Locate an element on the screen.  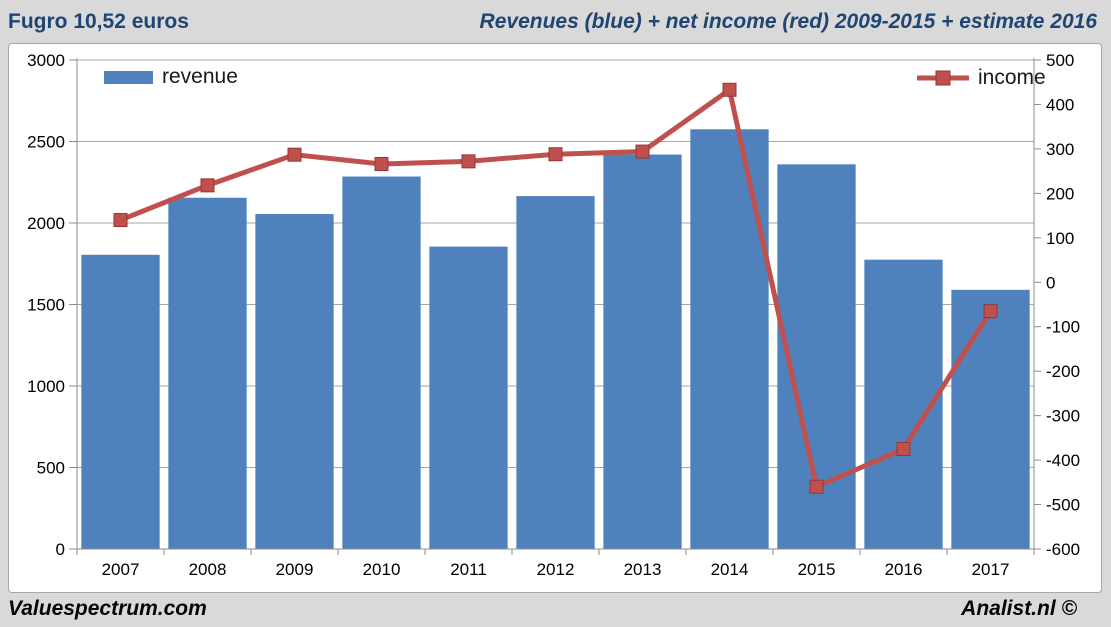
left-axis-tick-label: 3000 is located at coordinates (46, 60).